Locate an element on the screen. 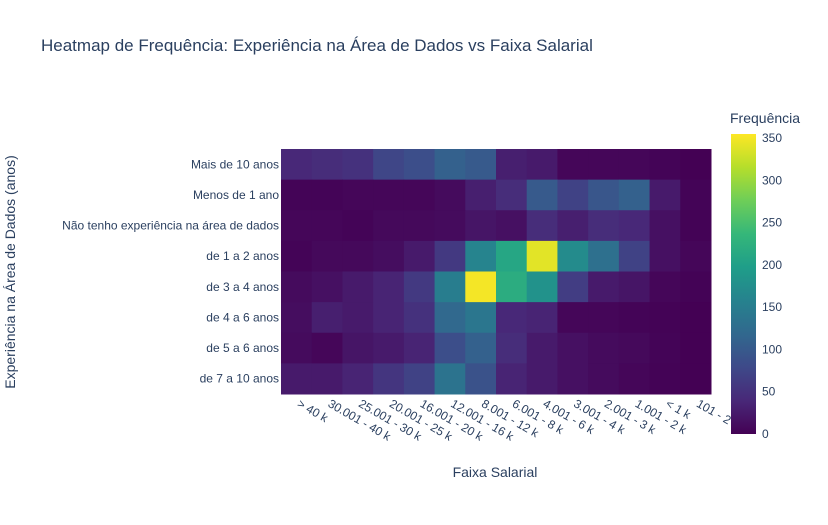 The height and width of the screenshot is (525, 828). colorbar-tick-label: 200 is located at coordinates (772, 265).